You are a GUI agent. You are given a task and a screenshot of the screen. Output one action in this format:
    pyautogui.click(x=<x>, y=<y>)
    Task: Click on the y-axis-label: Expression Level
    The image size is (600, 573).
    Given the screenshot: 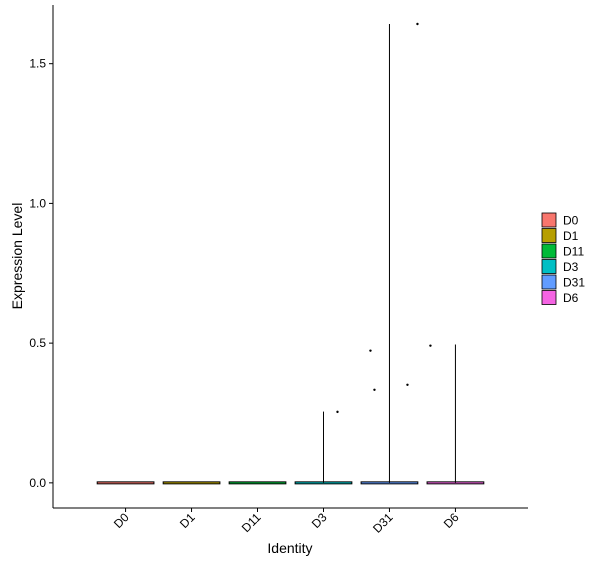 What is the action you would take?
    pyautogui.click(x=17, y=256)
    